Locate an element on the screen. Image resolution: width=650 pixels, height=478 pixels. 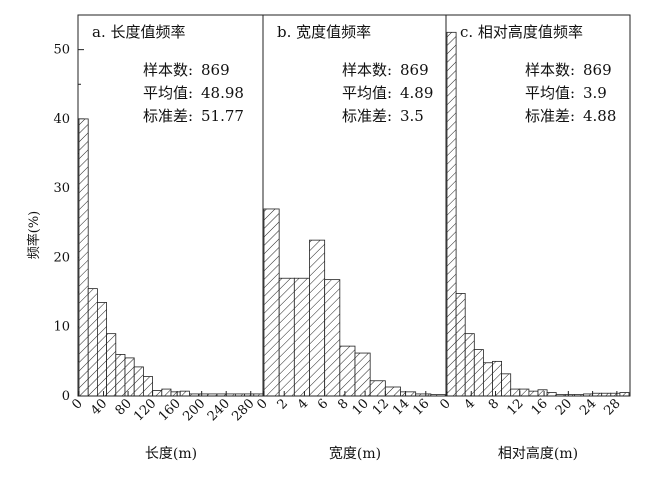
stat-value: 4.88 is located at coordinates (599, 116).